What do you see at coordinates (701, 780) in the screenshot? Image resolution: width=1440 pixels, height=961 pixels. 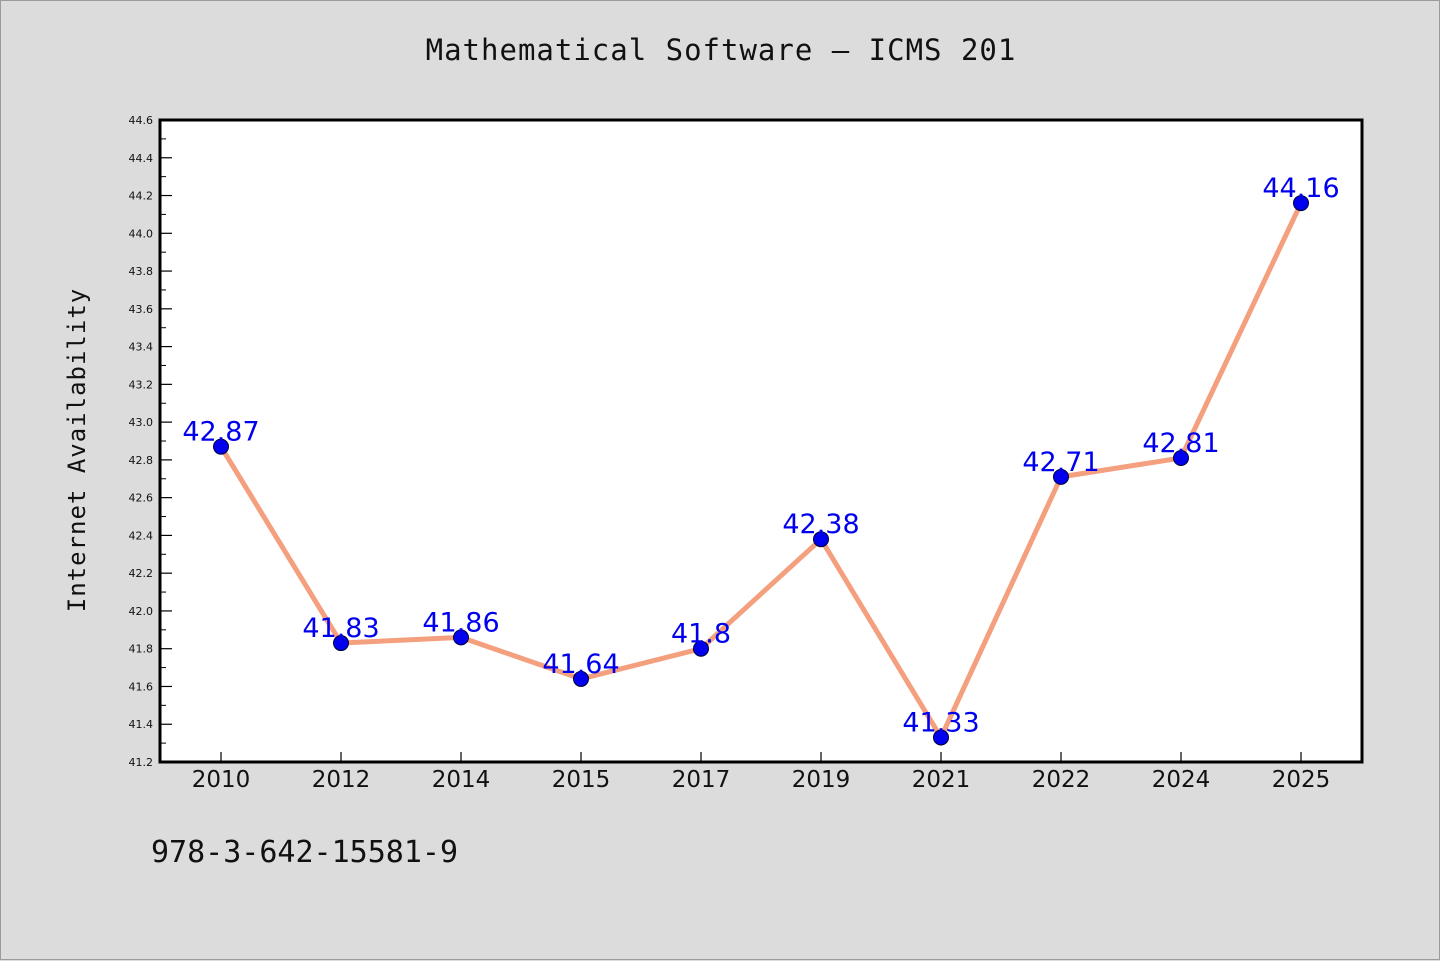 I see `x-tick-label: 2017` at bounding box center [701, 780].